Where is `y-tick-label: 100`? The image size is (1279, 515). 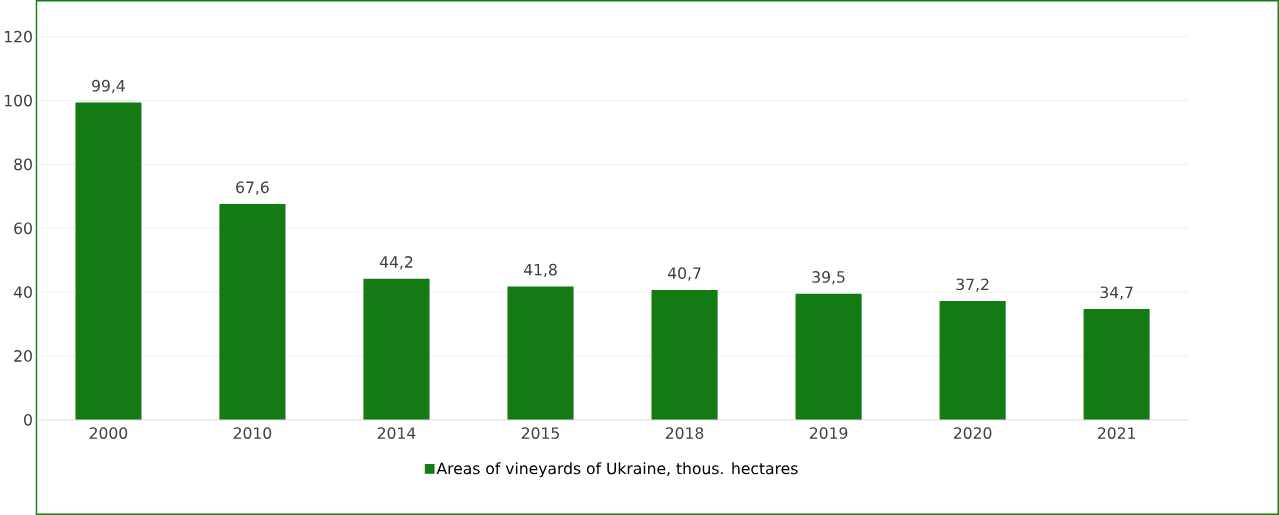
y-tick-label: 100 is located at coordinates (18, 100).